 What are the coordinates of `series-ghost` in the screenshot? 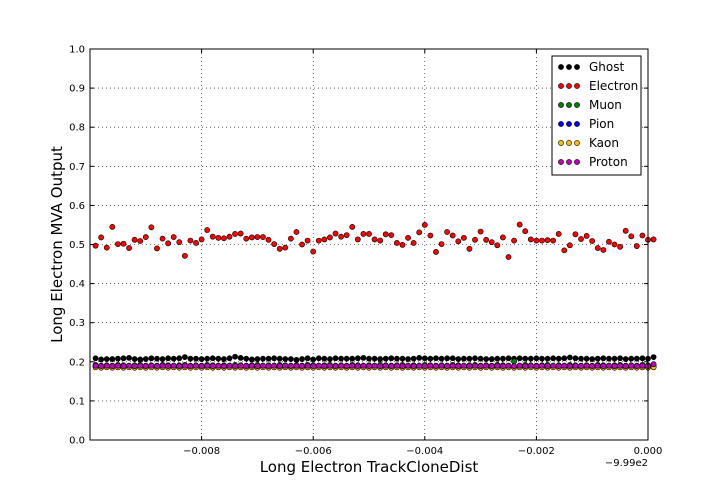 It's located at (374, 358).